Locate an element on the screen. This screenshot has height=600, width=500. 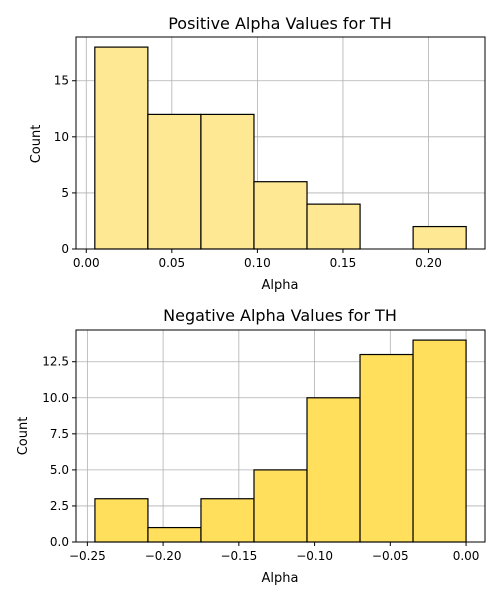
x-tick-label: −0.25 is located at coordinates (87, 556).